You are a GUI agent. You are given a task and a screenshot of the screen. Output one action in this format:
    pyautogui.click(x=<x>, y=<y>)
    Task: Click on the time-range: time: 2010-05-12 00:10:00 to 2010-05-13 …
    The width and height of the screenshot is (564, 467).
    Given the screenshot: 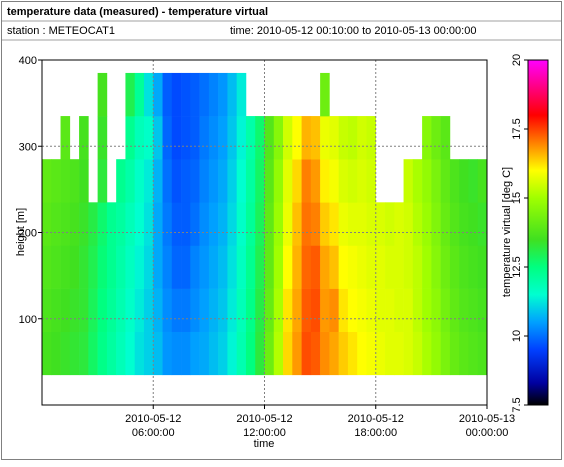 What is the action you would take?
    pyautogui.click(x=353, y=31)
    